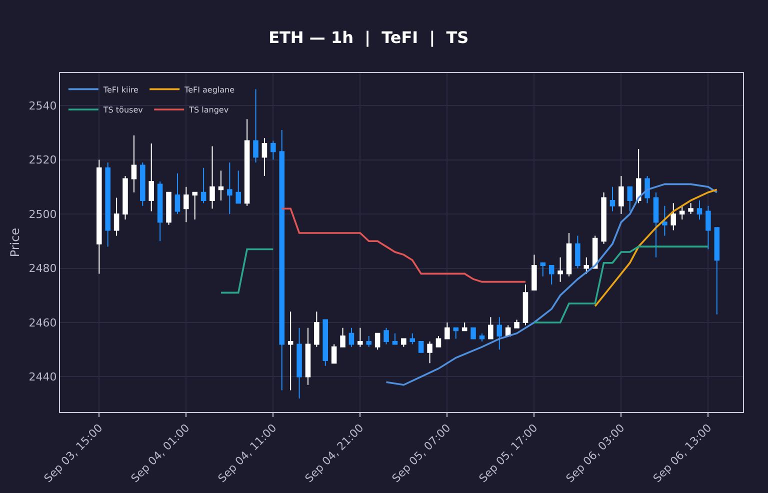 The width and height of the screenshot is (768, 493). Describe the element at coordinates (42, 269) in the screenshot. I see `y-tick-label: 2480` at that location.